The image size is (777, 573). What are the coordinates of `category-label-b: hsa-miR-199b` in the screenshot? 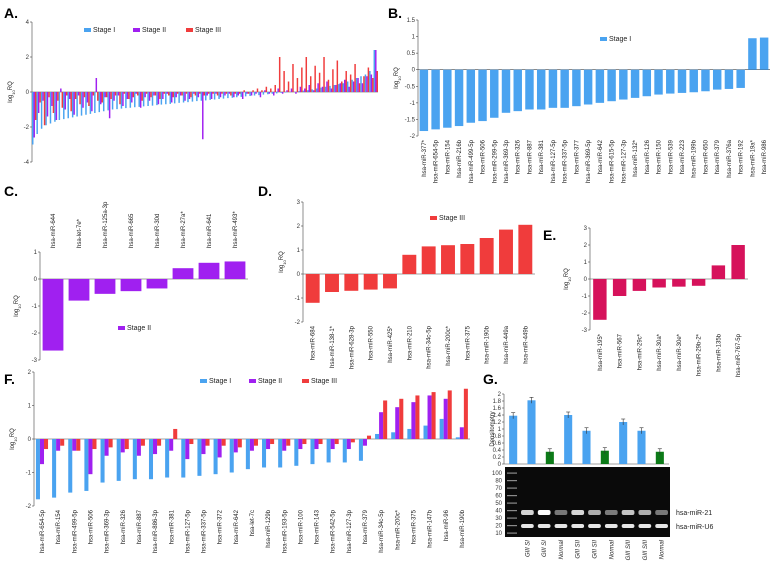 It's located at (695, 158).